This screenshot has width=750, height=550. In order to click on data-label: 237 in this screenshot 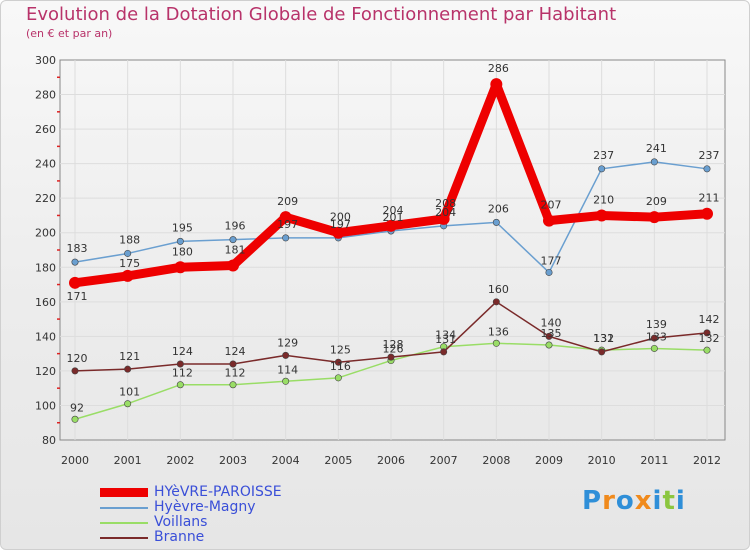, I will do `click(603, 155)`.